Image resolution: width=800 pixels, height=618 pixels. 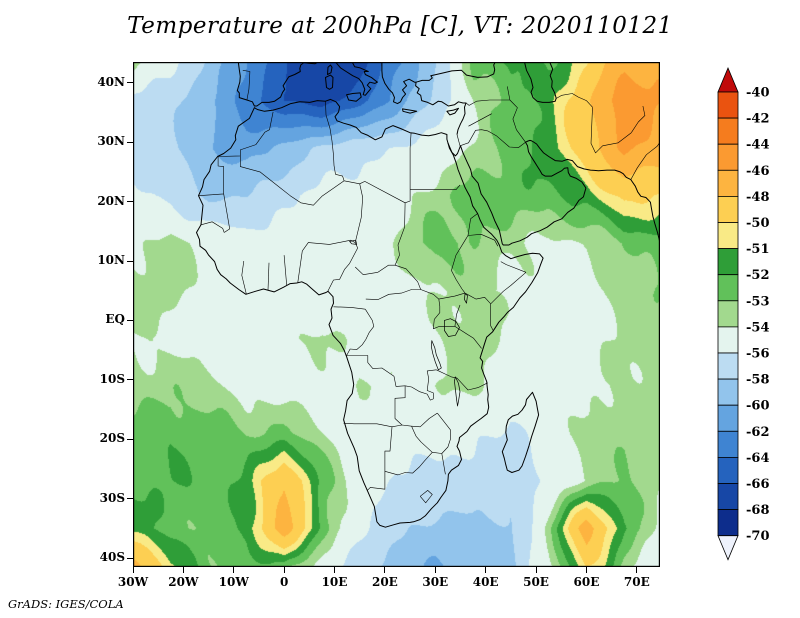 What do you see at coordinates (758, 171) in the screenshot?
I see `colorbar-tick-label: -46` at bounding box center [758, 171].